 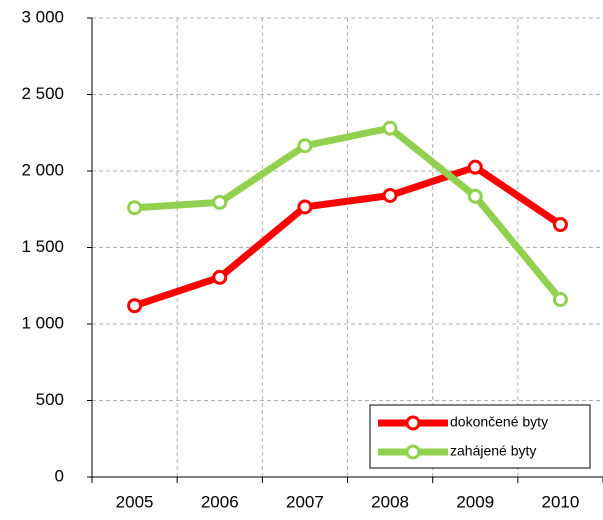 What do you see at coordinates (220, 501) in the screenshot?
I see `x-tick-label: 2006` at bounding box center [220, 501].